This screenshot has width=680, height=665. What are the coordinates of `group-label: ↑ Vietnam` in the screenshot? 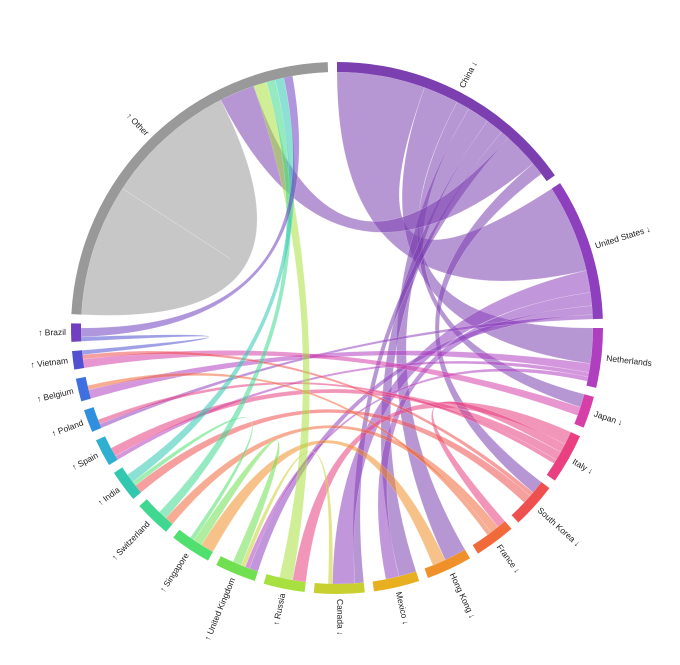 It's located at (49, 362).